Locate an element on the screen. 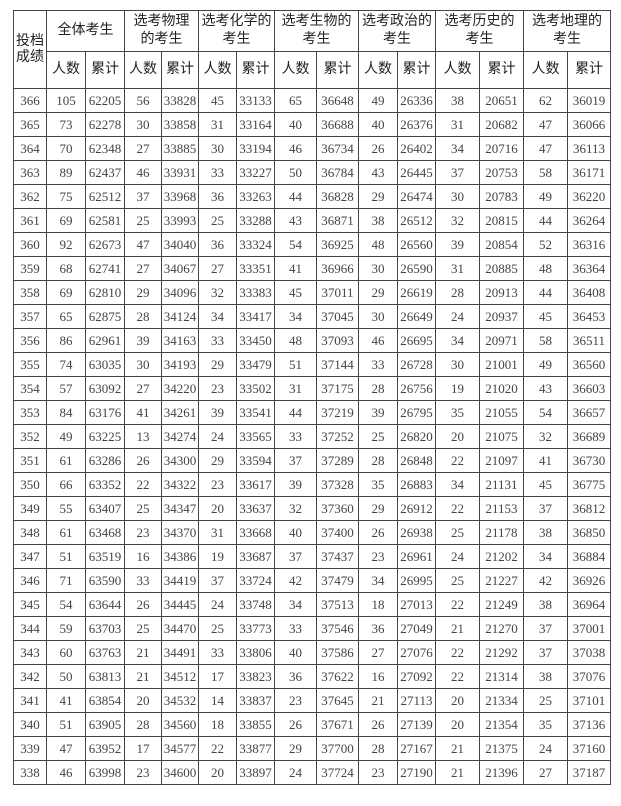 The width and height of the screenshot is (621, 806). cumulative-cell: 27092 is located at coordinates (416, 676).